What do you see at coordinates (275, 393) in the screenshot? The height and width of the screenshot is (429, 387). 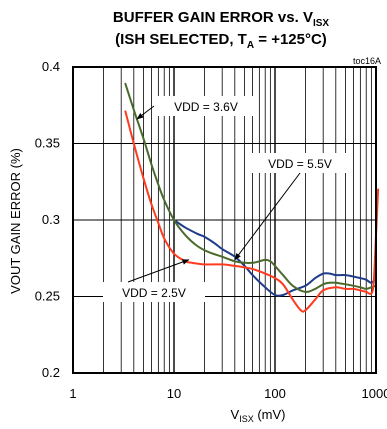 I see `x-tick-label: 100` at bounding box center [275, 393].